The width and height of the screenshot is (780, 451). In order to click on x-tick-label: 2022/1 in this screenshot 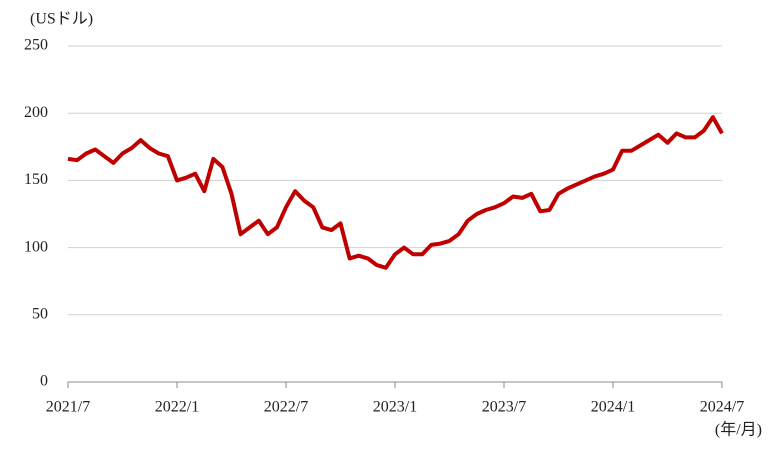, I will do `click(177, 407)`.